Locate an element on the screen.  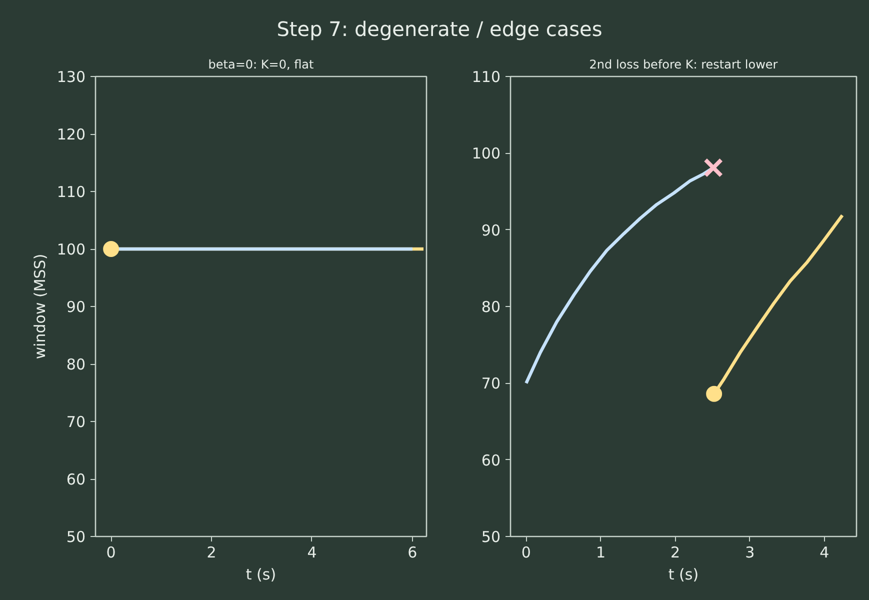
chart-subtitle: 2nd loss before K: restart lower is located at coordinates (683, 65).